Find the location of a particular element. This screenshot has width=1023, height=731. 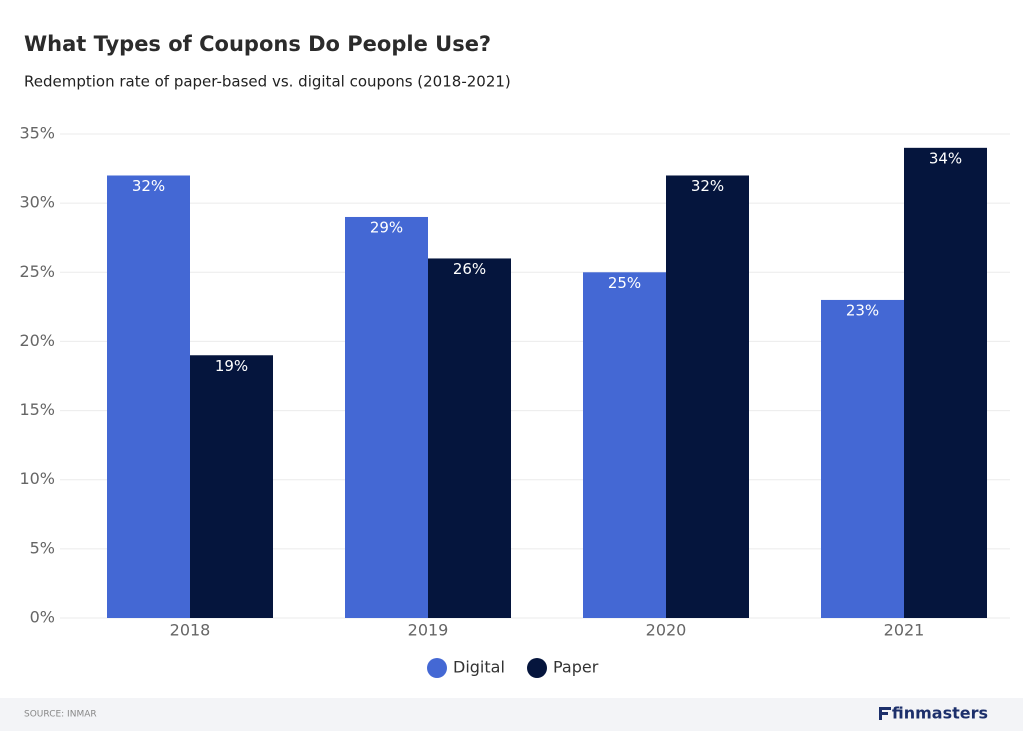

y-tick-label: 20% is located at coordinates (37, 340).